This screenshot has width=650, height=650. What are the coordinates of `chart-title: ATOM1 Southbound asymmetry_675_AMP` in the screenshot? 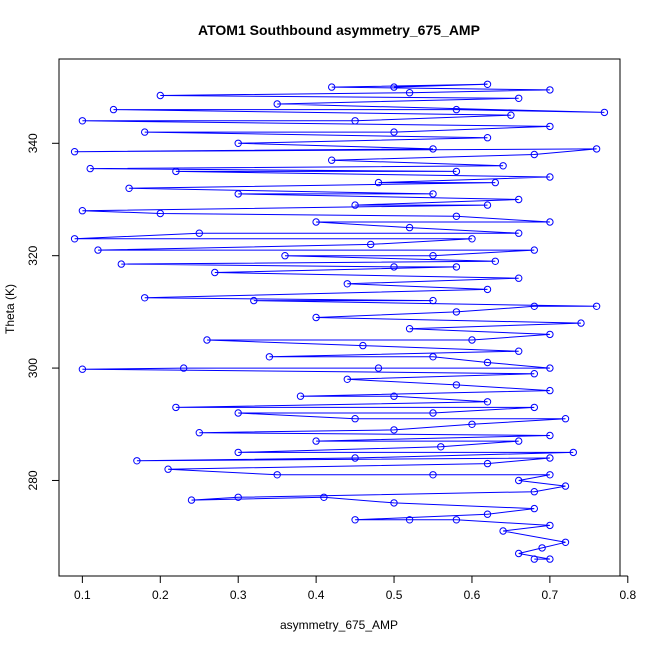 It's located at (339, 30).